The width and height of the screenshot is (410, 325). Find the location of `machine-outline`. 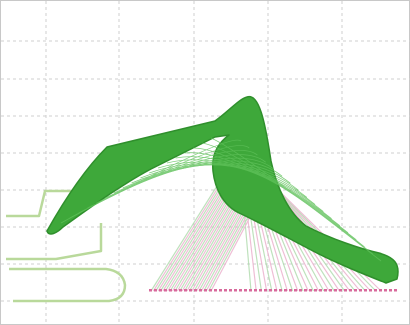

machine-outline is located at coordinates (66, 246).